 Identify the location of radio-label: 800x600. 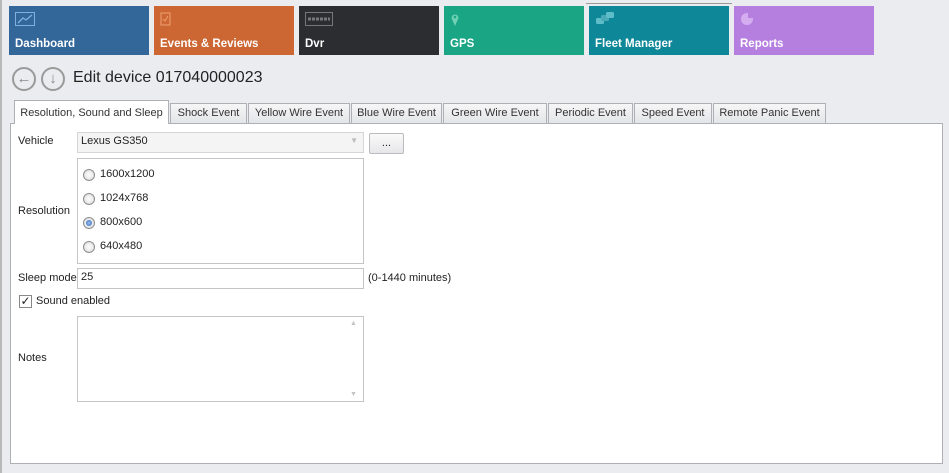
(121, 222).